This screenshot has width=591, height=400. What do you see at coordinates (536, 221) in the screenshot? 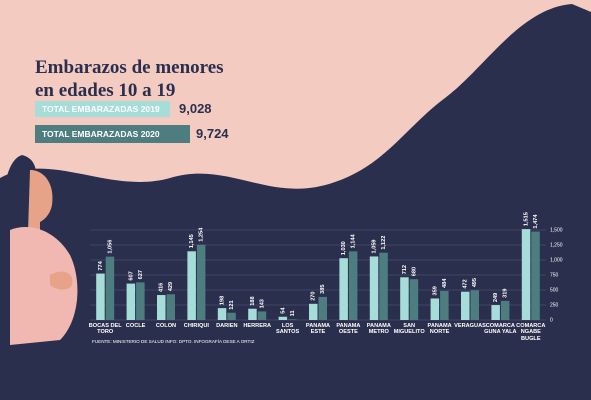
I see `value-label: 1,474` at bounding box center [536, 221].